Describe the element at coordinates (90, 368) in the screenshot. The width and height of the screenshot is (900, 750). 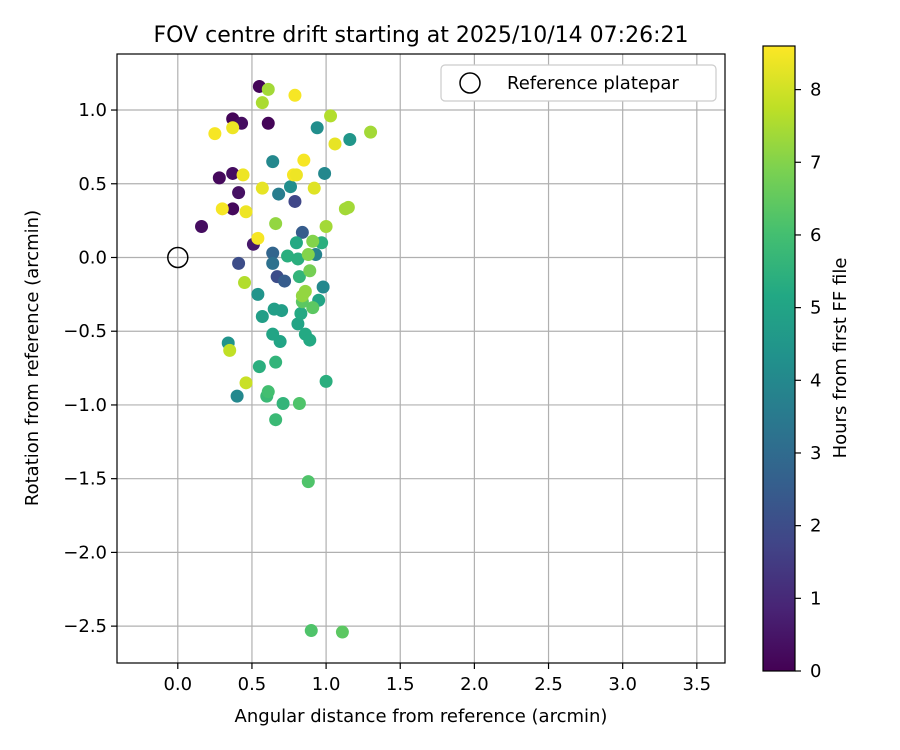
I see `y-axis-ticks: 1.0 0.5 0.0 −0.5 −1.0 −1.5 −2.0 −2.5` at that location.